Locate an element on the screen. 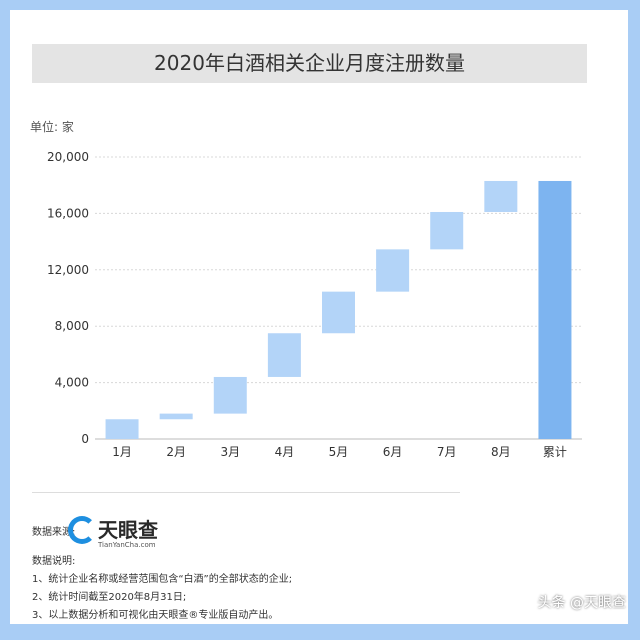 The image size is (640, 640). x-tick-label: 7月 is located at coordinates (447, 452).